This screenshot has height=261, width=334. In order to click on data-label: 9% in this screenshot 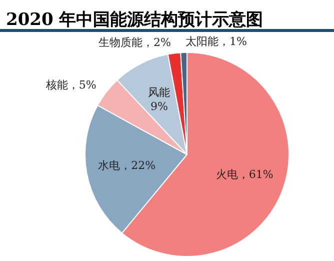, I will do `click(159, 106)`.